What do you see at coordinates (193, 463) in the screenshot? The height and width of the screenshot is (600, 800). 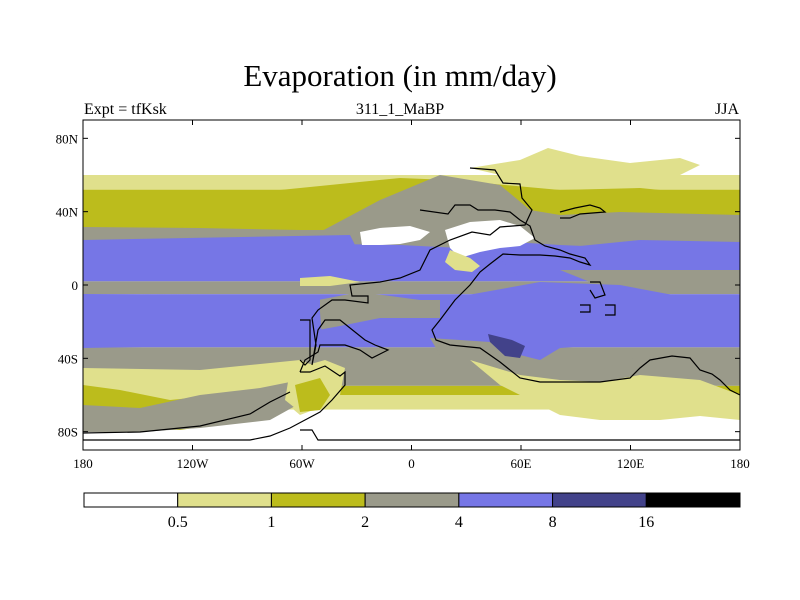 I see `x-tick-label: 120W` at bounding box center [193, 463].